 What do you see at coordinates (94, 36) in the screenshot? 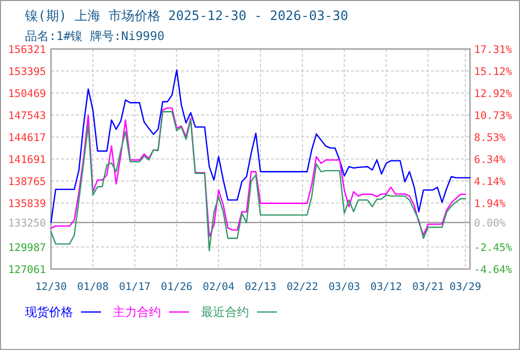
I see `chart-subtitle: 品名:1#镍 牌号:Ni9990` at bounding box center [94, 36].